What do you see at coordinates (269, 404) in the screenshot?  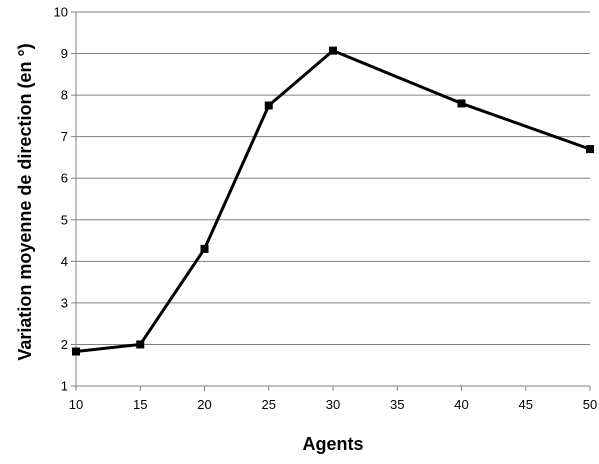 I see `x-tick-label: 25` at bounding box center [269, 404].